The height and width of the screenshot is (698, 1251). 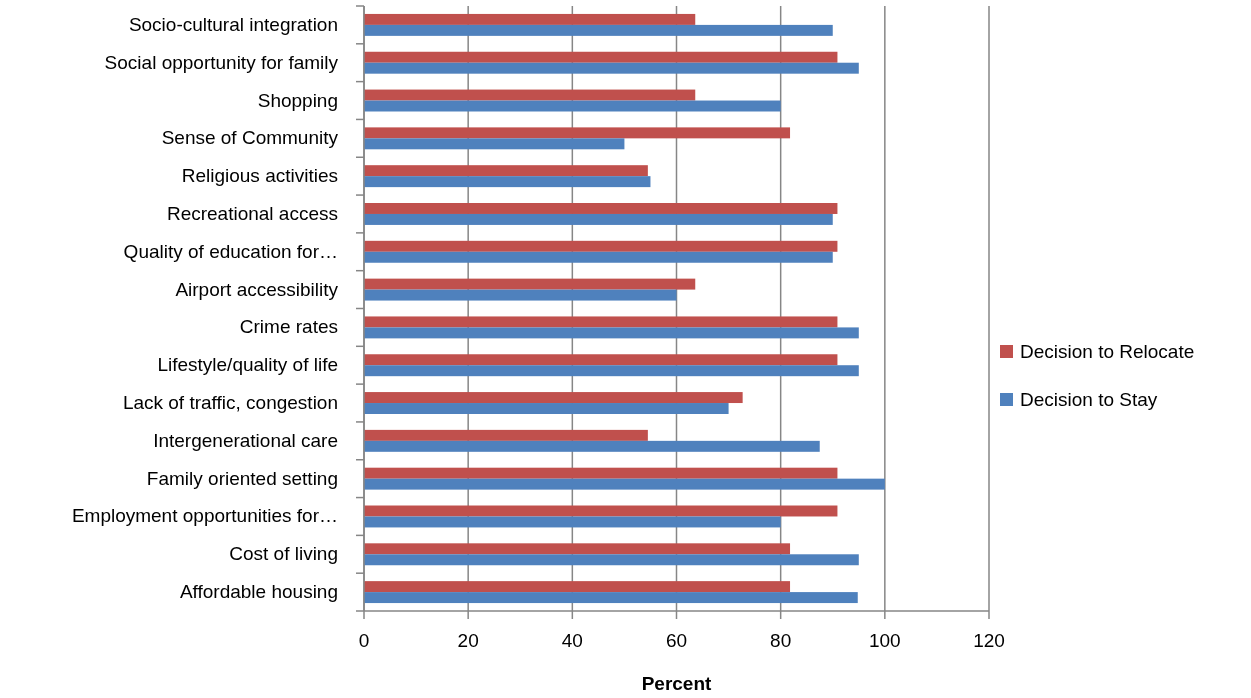 I want to click on y-tick-label: Social opportunity for family, so click(x=221, y=62).